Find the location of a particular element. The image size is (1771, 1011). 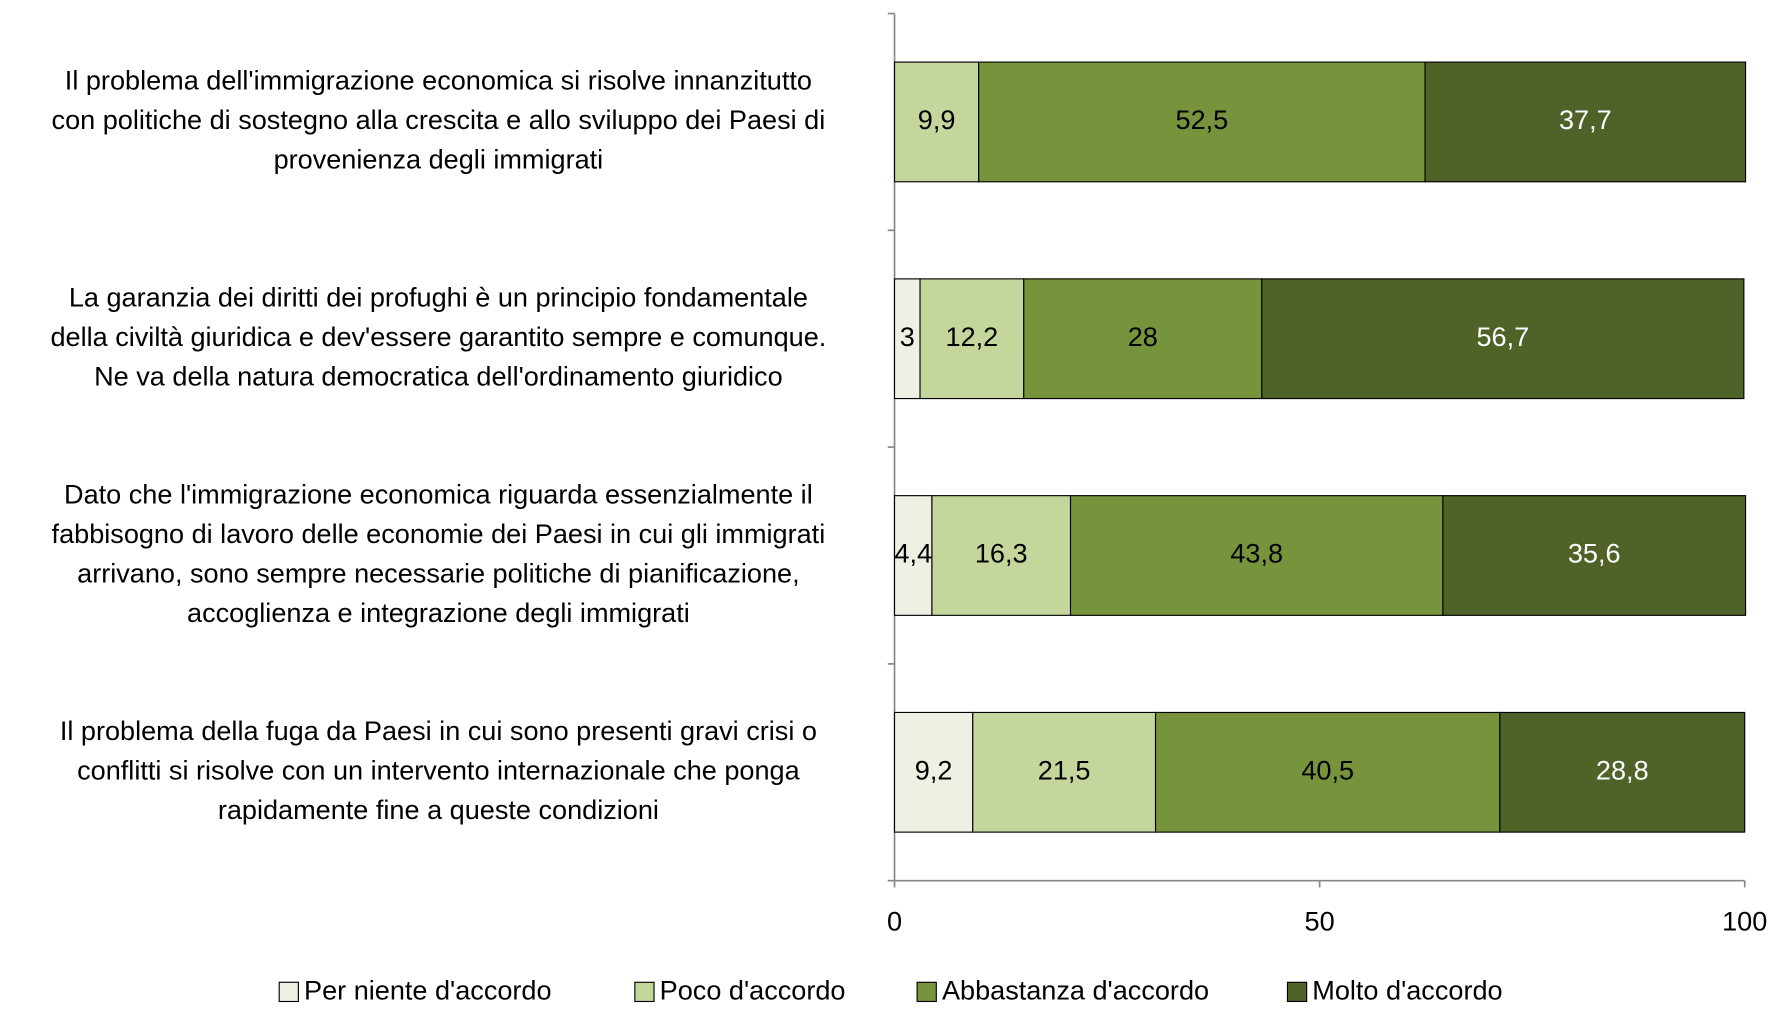

legend-label: Abbastanza d'accordo is located at coordinates (1075, 990).